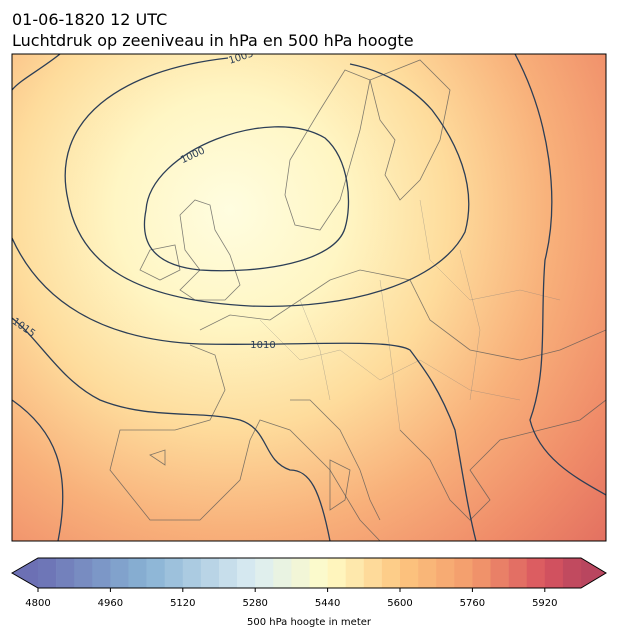 The width and height of the screenshot is (618, 639). What do you see at coordinates (472, 603) in the screenshot?
I see `colorbar-tick-label: 5760` at bounding box center [472, 603].